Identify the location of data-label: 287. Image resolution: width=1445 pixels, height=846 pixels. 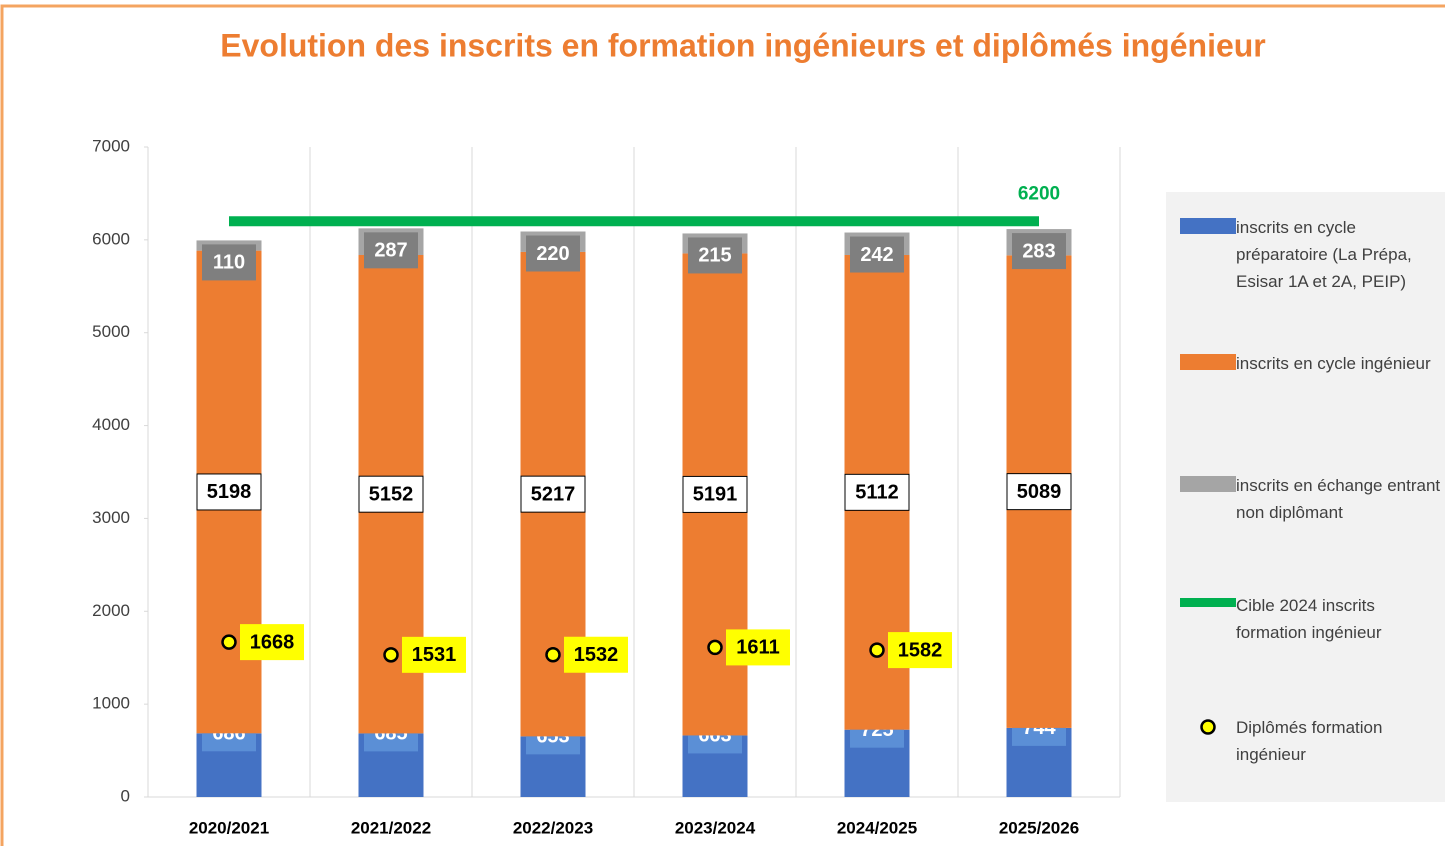
(390, 251).